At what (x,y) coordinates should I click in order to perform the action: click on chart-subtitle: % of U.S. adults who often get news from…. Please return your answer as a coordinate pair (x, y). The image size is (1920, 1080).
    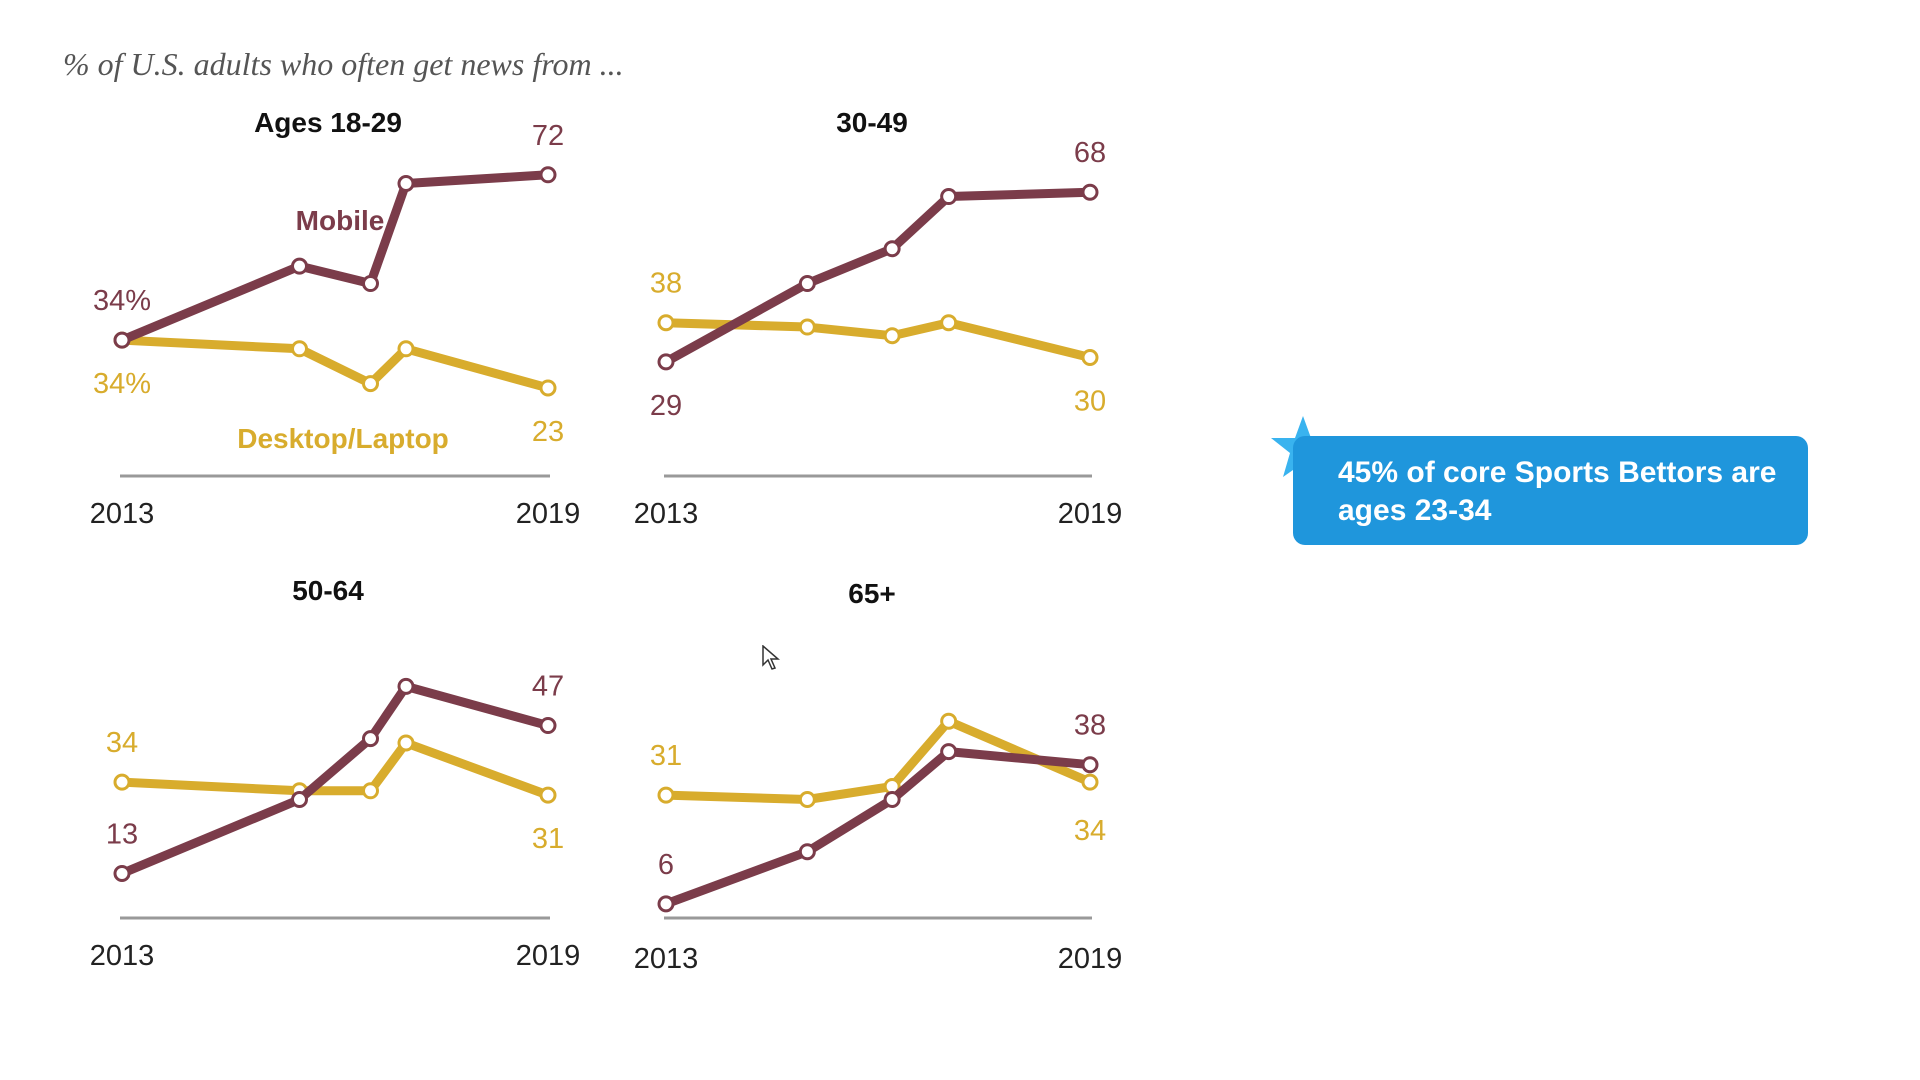
    Looking at the image, I should click on (343, 64).